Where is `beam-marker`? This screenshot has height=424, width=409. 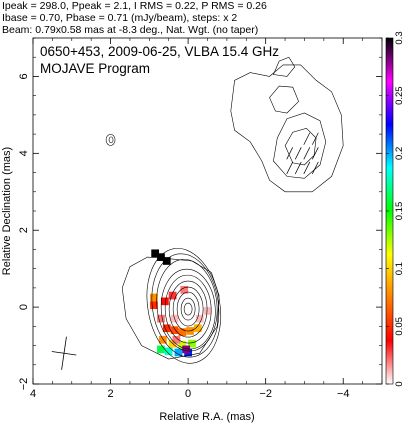 beam-marker is located at coordinates (64, 353).